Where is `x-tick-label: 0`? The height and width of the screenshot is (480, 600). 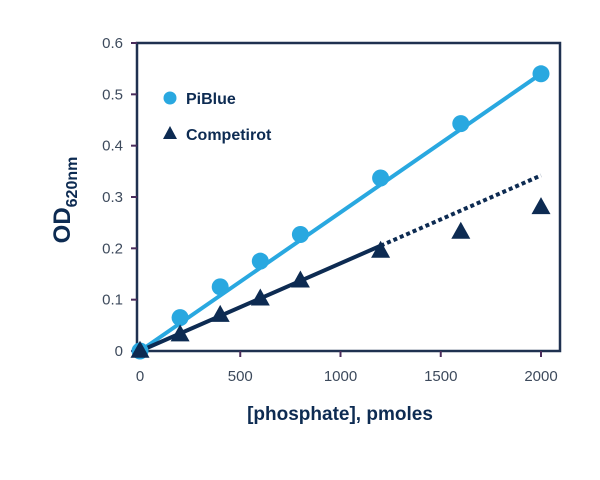 x-tick-label: 0 is located at coordinates (140, 376).